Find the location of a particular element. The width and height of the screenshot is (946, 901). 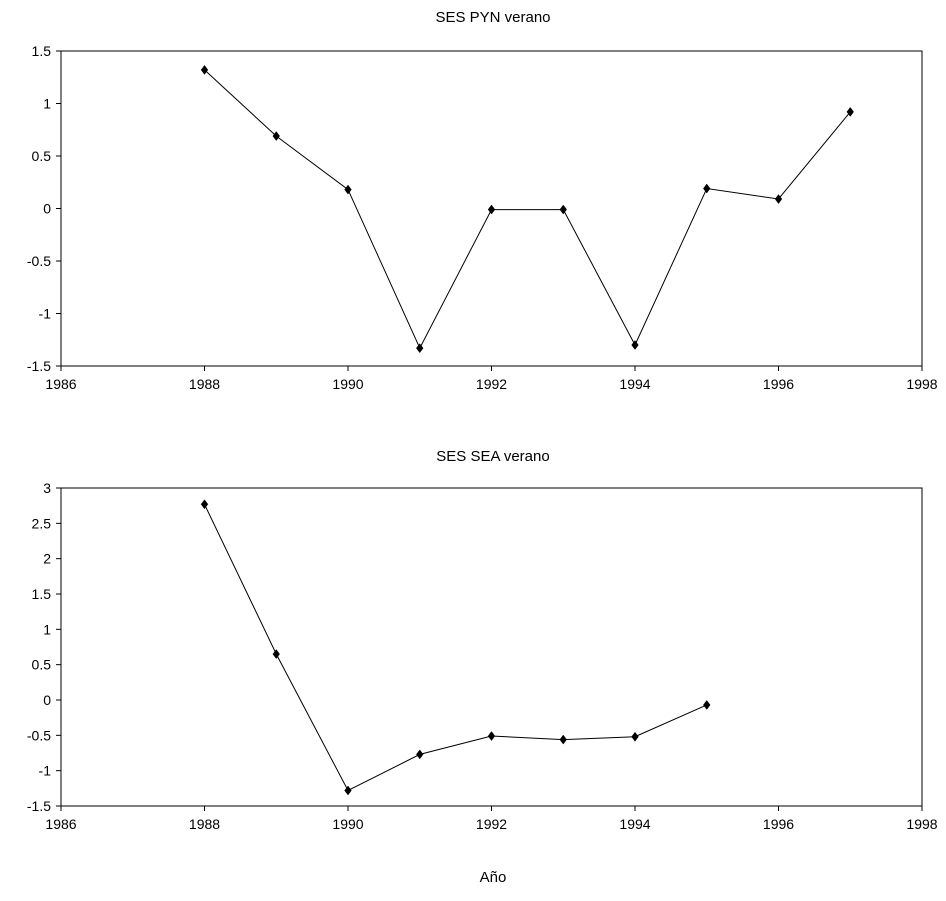

y-tick-label: 2 is located at coordinates (47, 559).